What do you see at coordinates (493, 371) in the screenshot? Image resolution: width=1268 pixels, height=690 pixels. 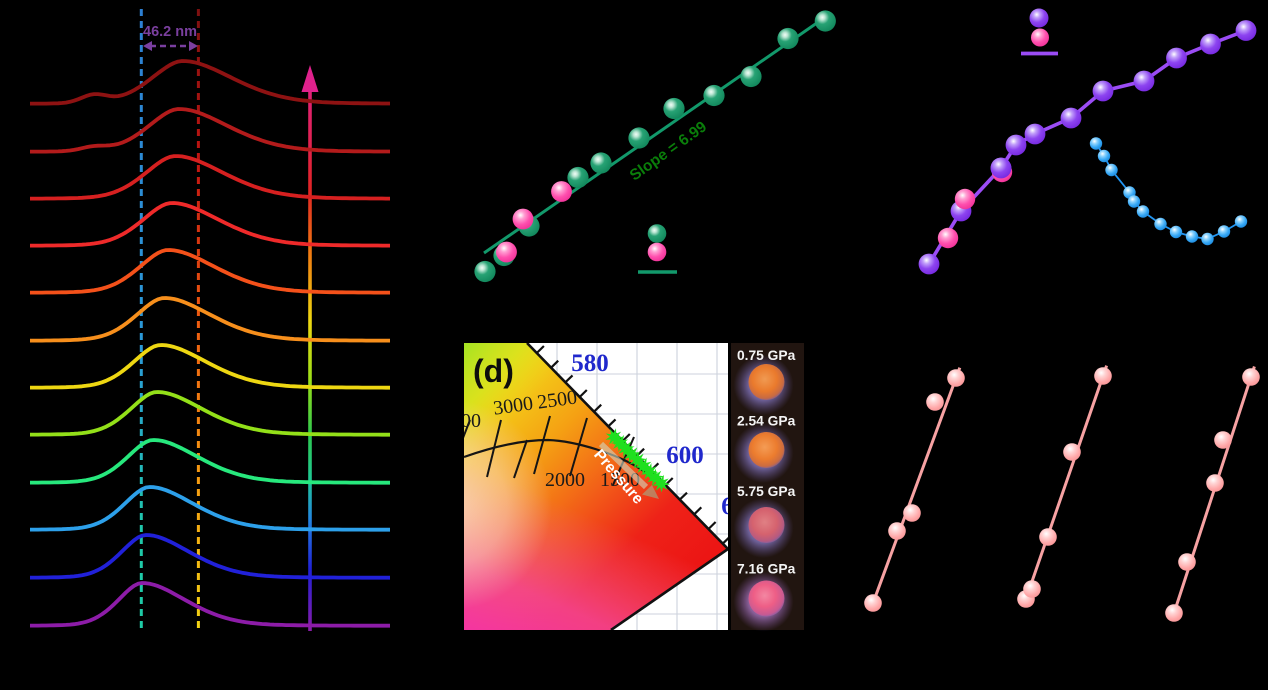 I see `svg-text: (d)` at bounding box center [493, 371].